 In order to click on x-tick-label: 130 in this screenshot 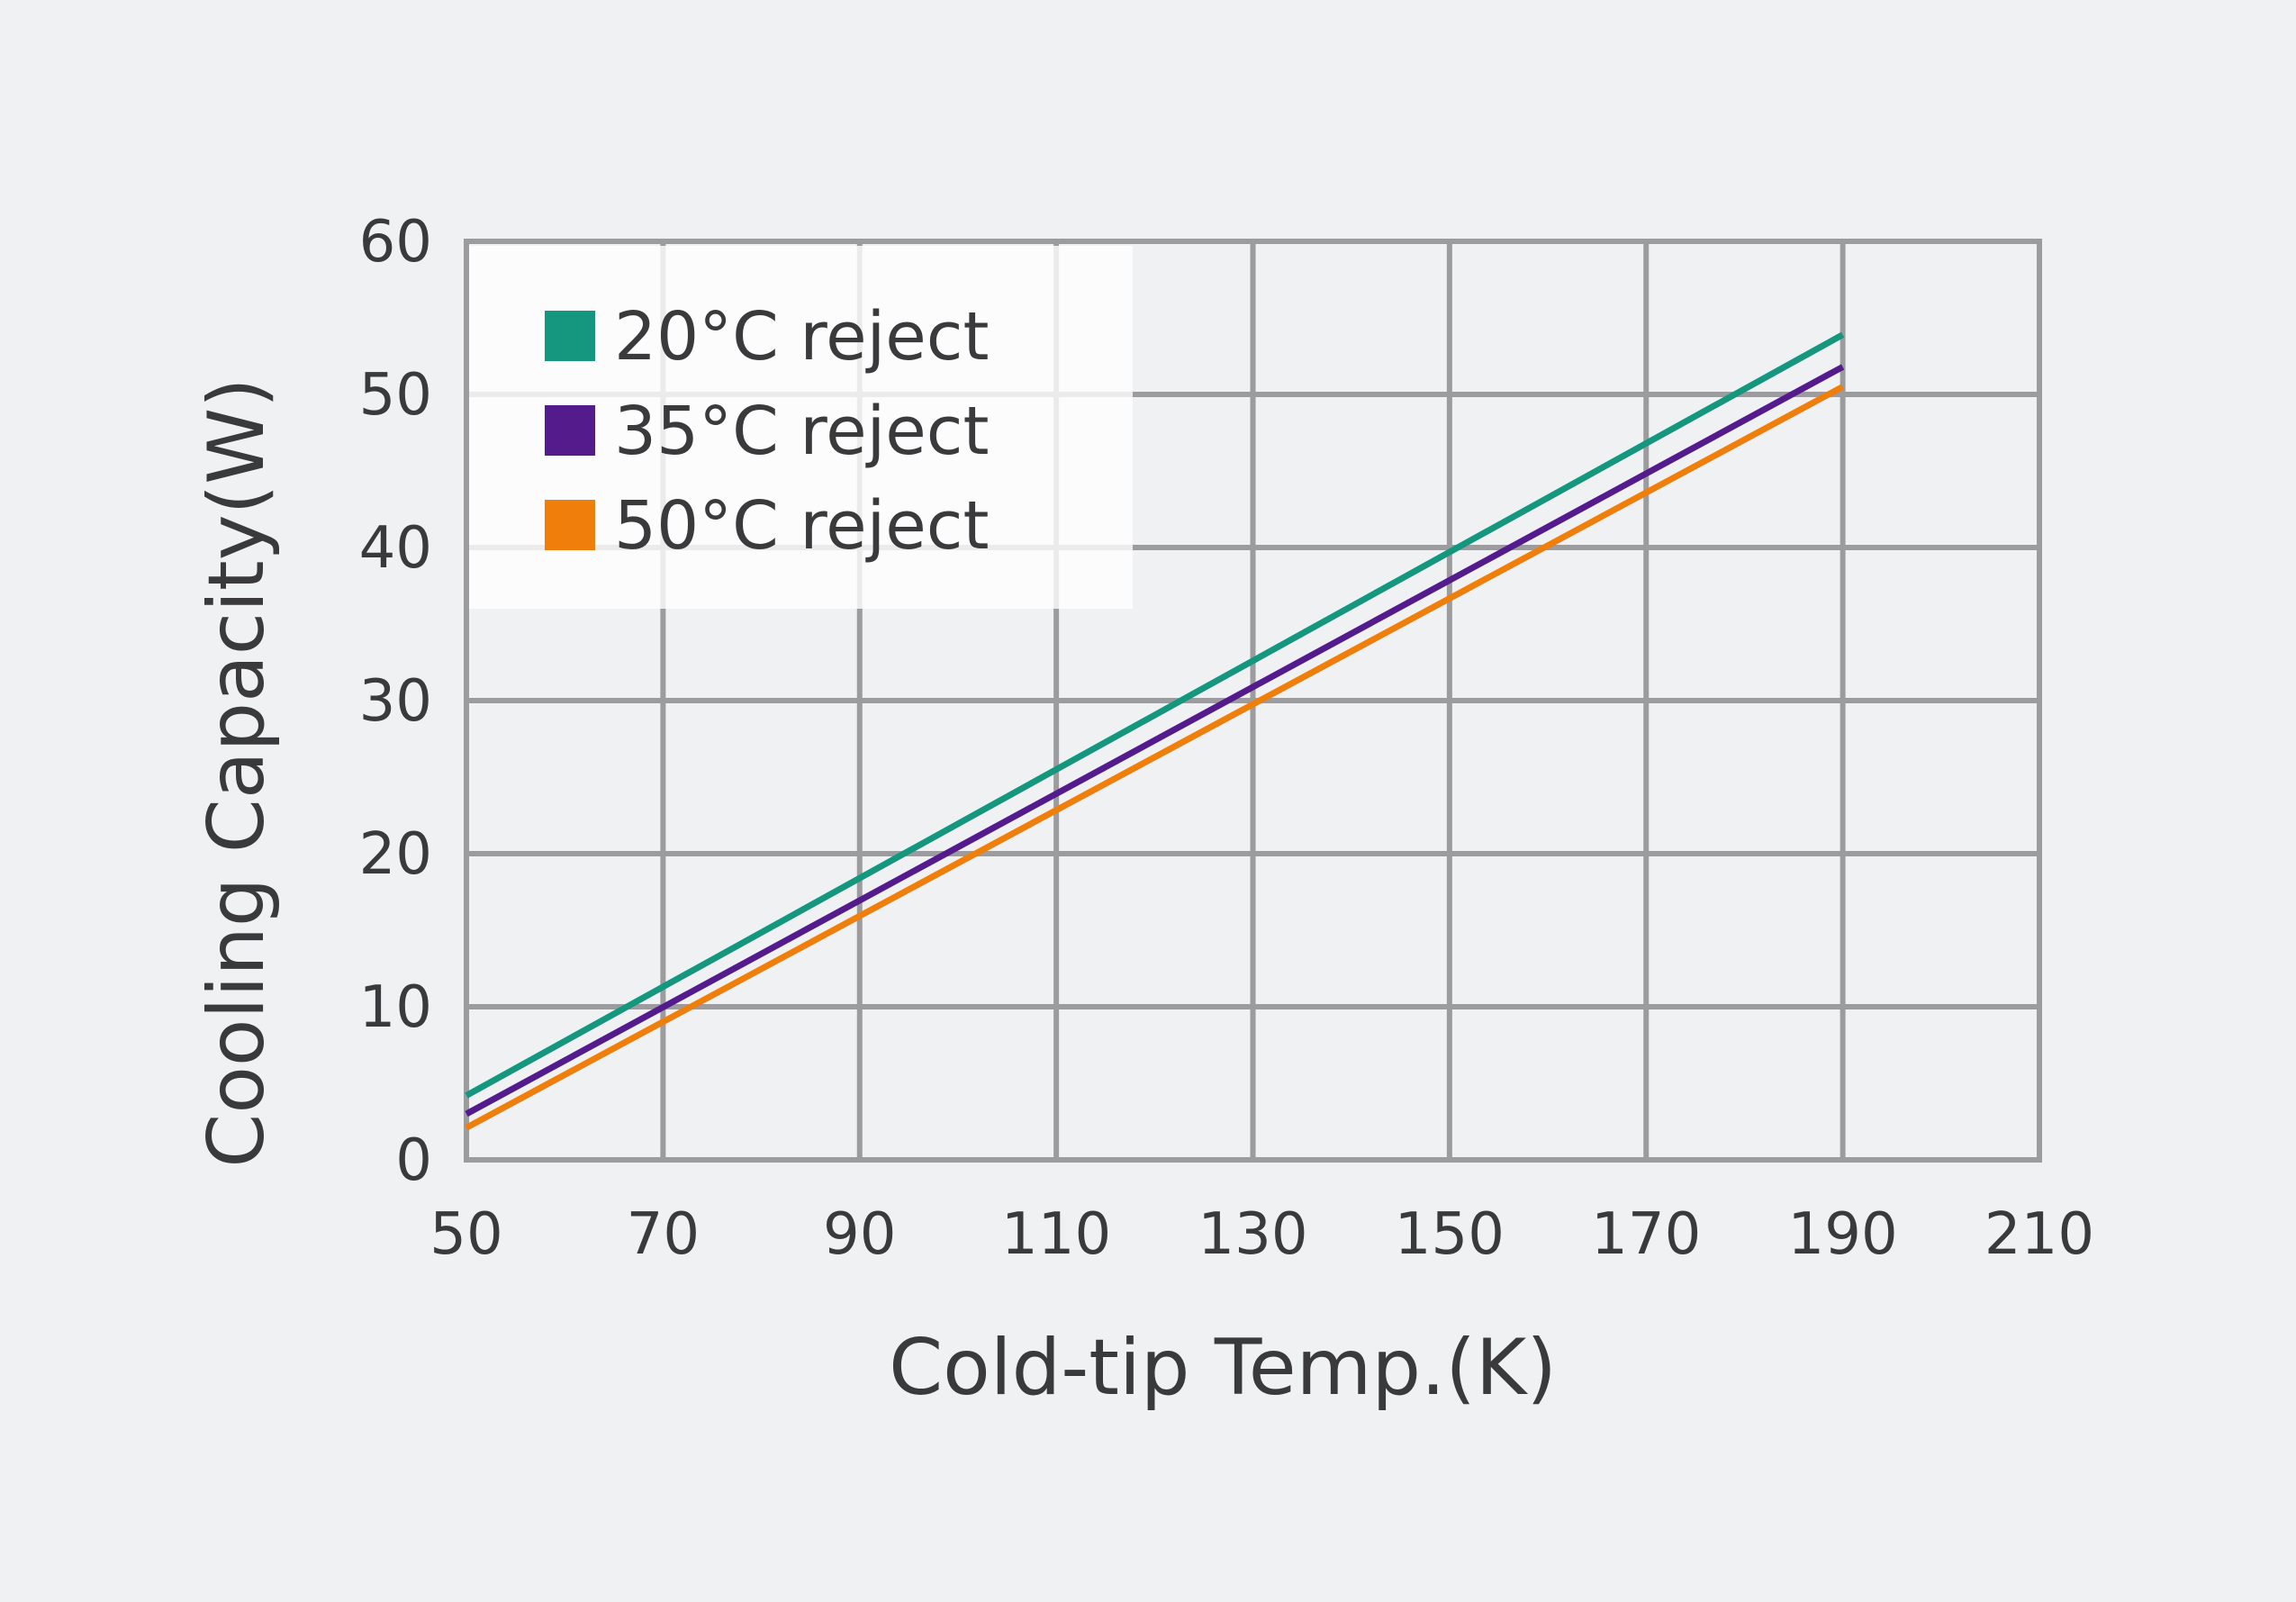, I will do `click(1253, 1234)`.